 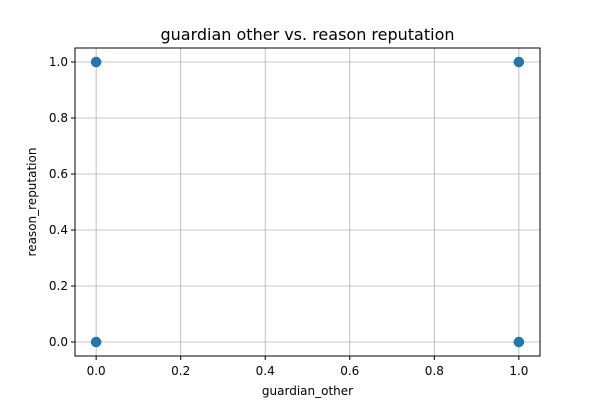 I want to click on y-axis-ticks: 0.0 0.2 0.4 0.6 0.8 1.0, so click(x=62, y=202).